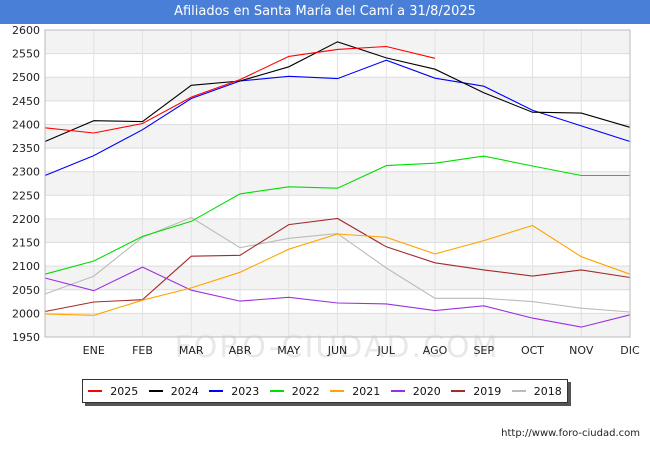 The height and width of the screenshot is (450, 650). I want to click on legend-label: 2023, so click(245, 391).